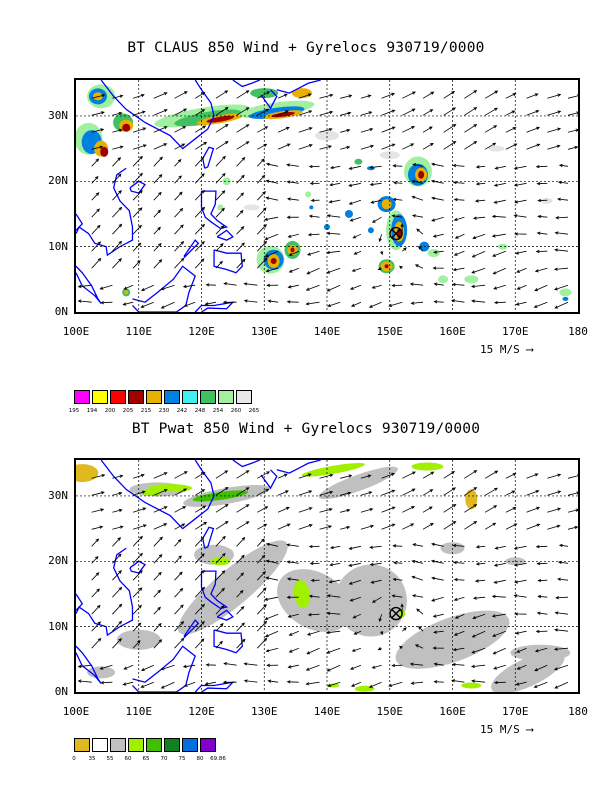 The height and width of the screenshot is (792, 612). What do you see at coordinates (164, 759) in the screenshot?
I see `colorbar-label: 70` at bounding box center [164, 759].